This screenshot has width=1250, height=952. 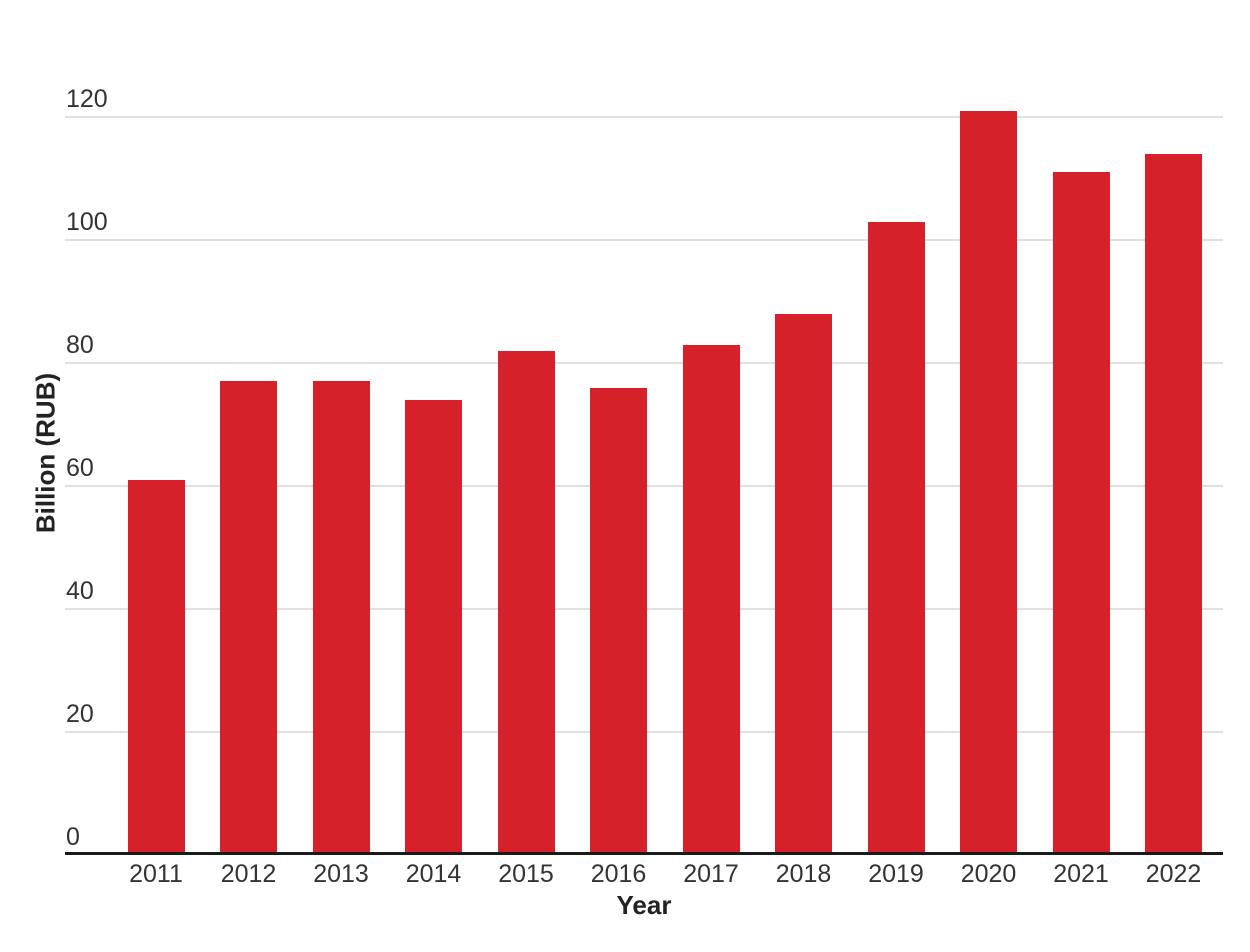 What do you see at coordinates (80, 468) in the screenshot?
I see `y-tick-label: 60` at bounding box center [80, 468].